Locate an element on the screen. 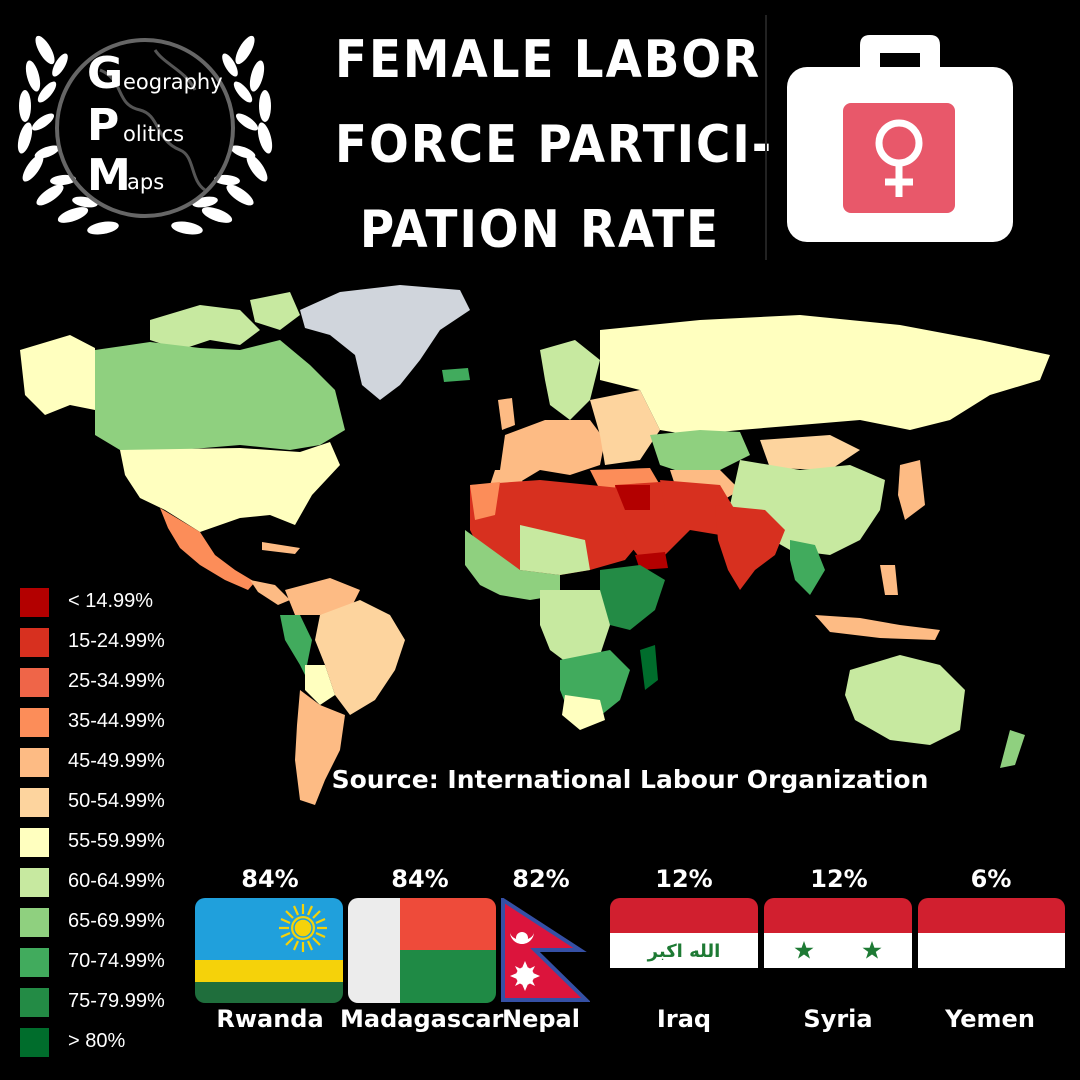  laurel-wreath-icon is located at coordinates (145, 135).